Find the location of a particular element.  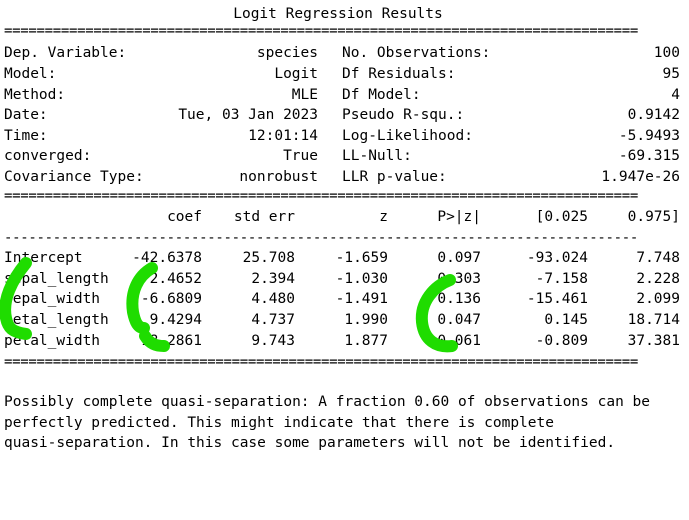

cell-ci-upper: 2.099 is located at coordinates (658, 299).